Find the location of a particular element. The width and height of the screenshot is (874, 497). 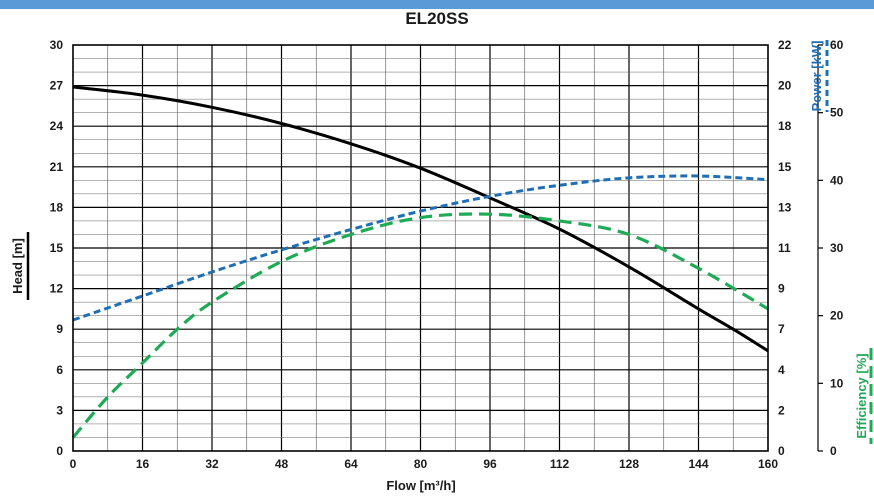

head-tick-label: 9 is located at coordinates (59, 329).